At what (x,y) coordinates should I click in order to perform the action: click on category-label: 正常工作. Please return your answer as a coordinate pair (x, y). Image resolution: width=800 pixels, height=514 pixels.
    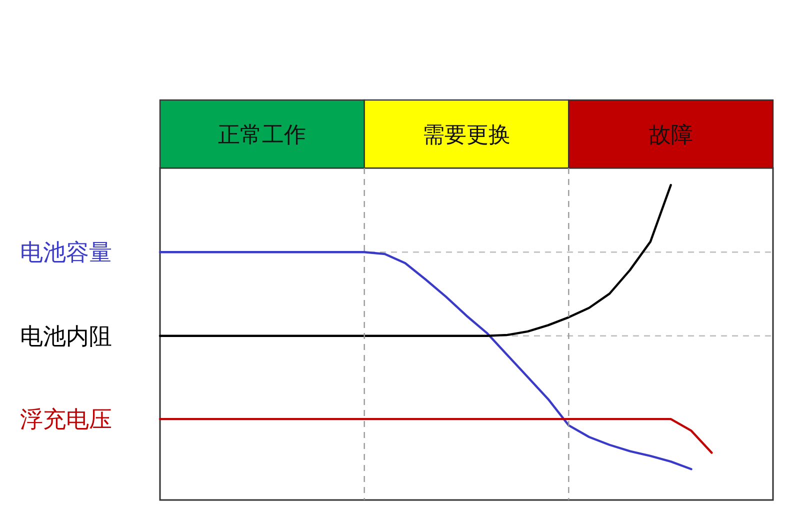
    Looking at the image, I should click on (262, 135).